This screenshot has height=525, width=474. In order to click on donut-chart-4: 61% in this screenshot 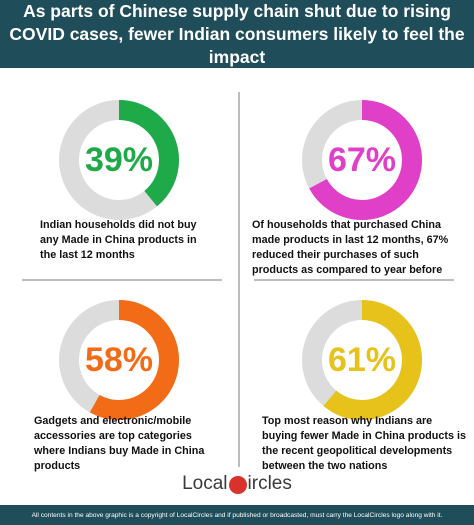, I will do `click(362, 360)`.